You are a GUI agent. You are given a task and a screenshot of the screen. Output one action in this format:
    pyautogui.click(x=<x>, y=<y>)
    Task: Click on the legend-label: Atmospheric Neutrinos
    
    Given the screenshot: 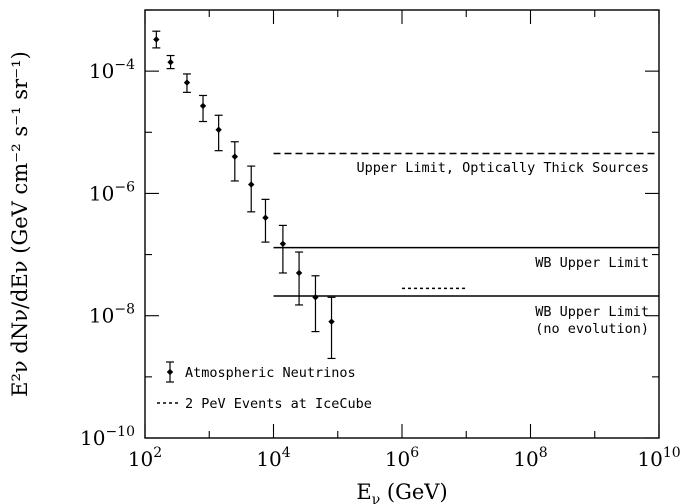 What is the action you would take?
    pyautogui.click(x=270, y=373)
    